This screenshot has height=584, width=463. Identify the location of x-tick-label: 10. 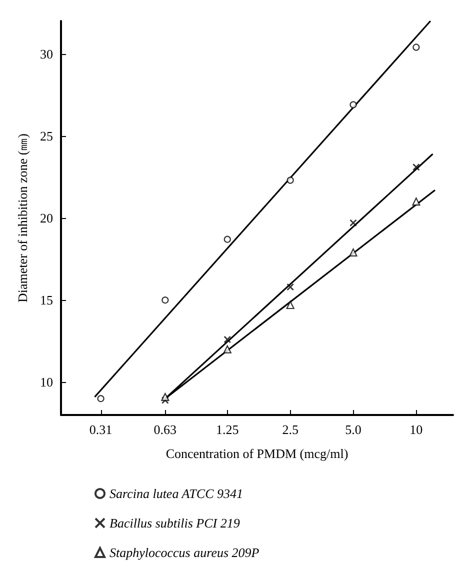
(416, 429).